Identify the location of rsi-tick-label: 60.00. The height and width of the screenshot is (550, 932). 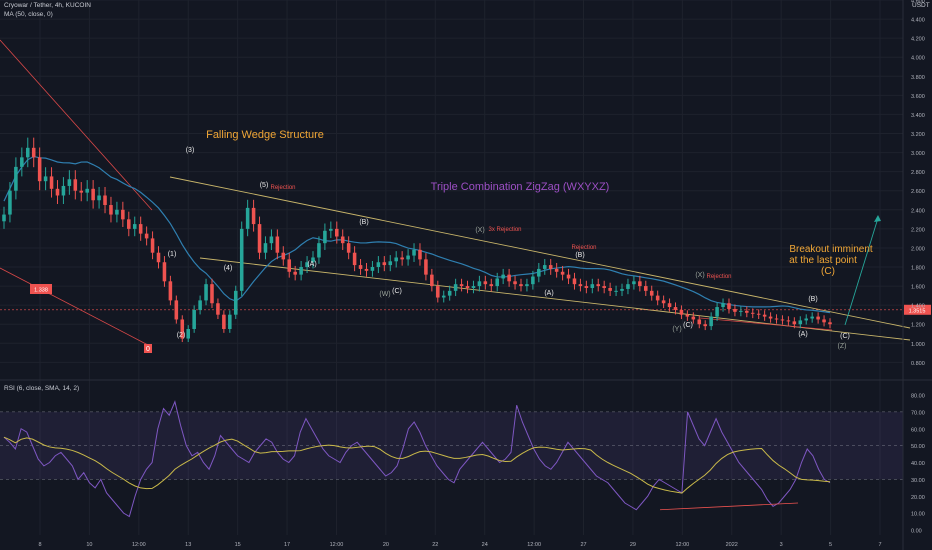
(918, 430).